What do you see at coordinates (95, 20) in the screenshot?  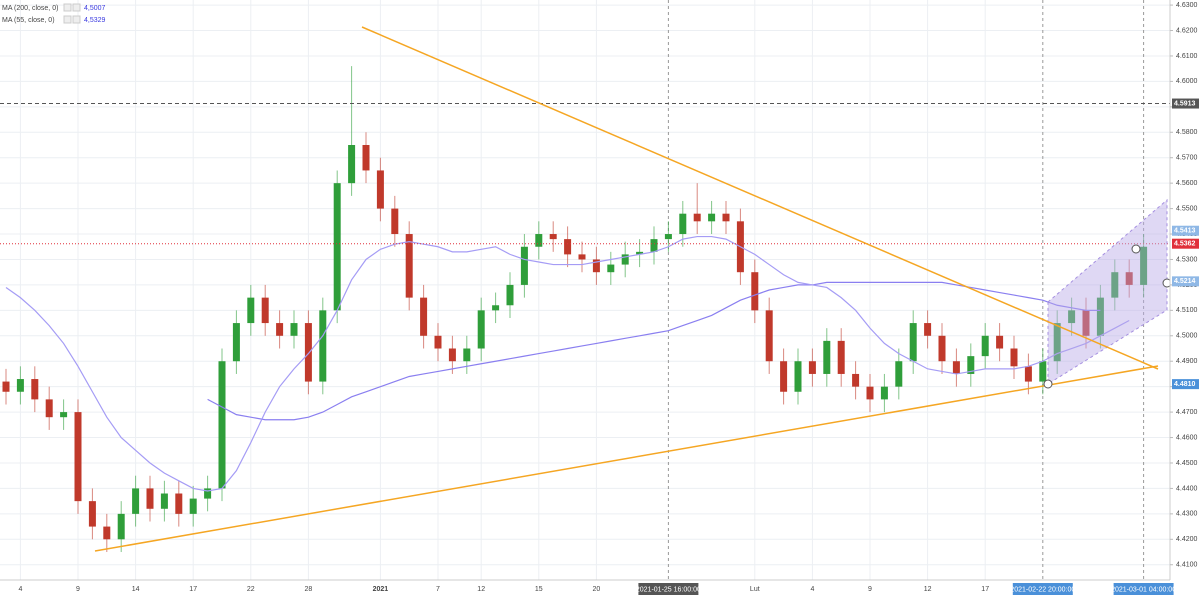 I see `legend-value: 4,5329` at bounding box center [95, 20].